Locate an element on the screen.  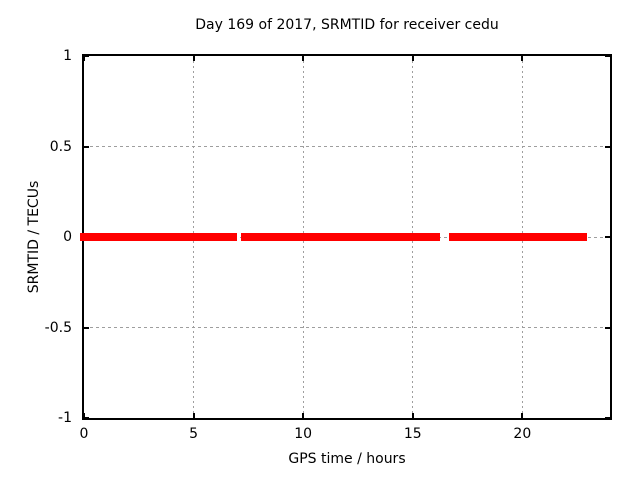
x-tick-label: 10 is located at coordinates (303, 434).